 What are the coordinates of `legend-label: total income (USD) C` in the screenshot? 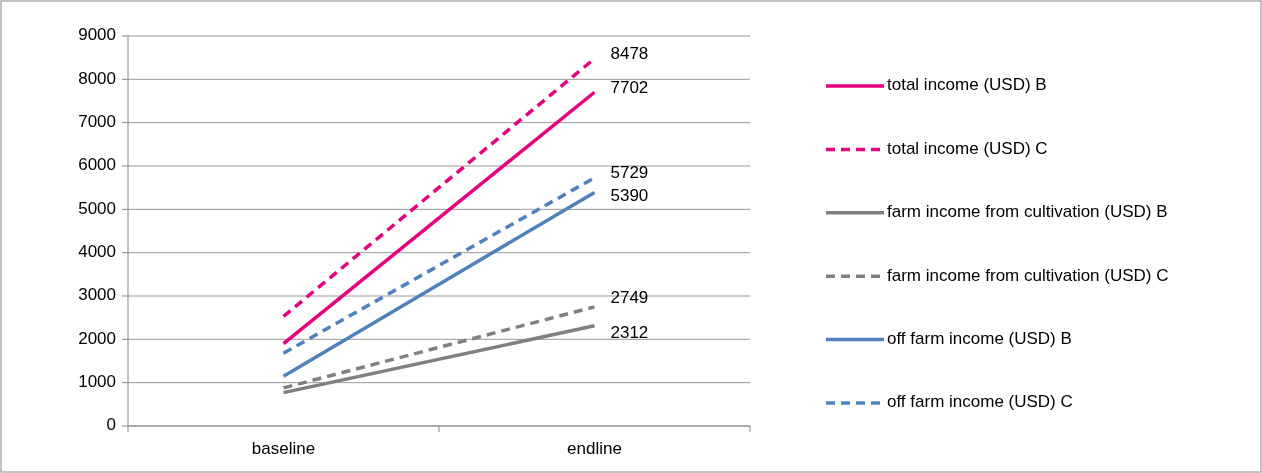 It's located at (967, 148).